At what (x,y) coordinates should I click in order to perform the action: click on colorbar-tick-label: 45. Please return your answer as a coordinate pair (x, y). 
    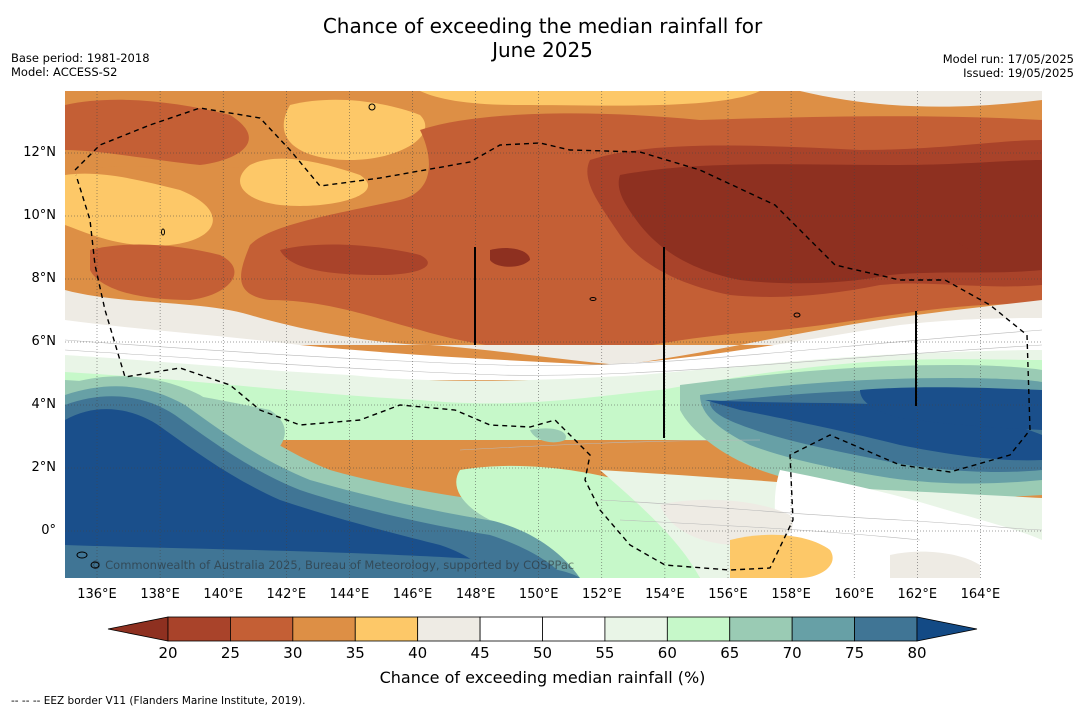
    Looking at the image, I should click on (480, 653).